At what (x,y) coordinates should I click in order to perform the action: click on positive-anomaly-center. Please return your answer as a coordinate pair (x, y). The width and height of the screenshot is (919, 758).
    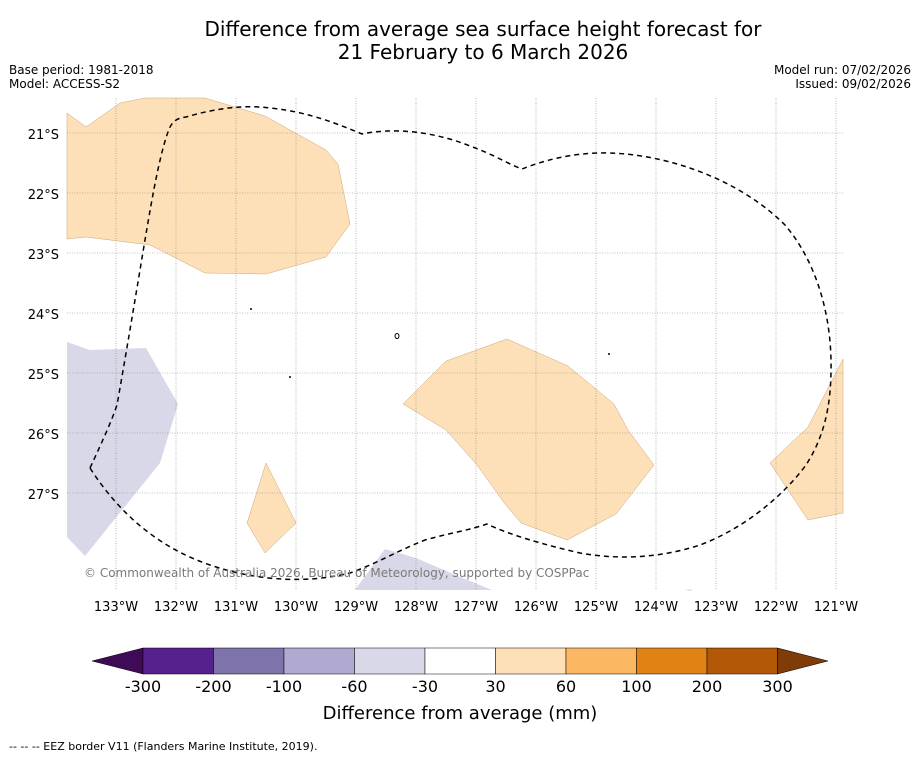
    Looking at the image, I should click on (528, 439).